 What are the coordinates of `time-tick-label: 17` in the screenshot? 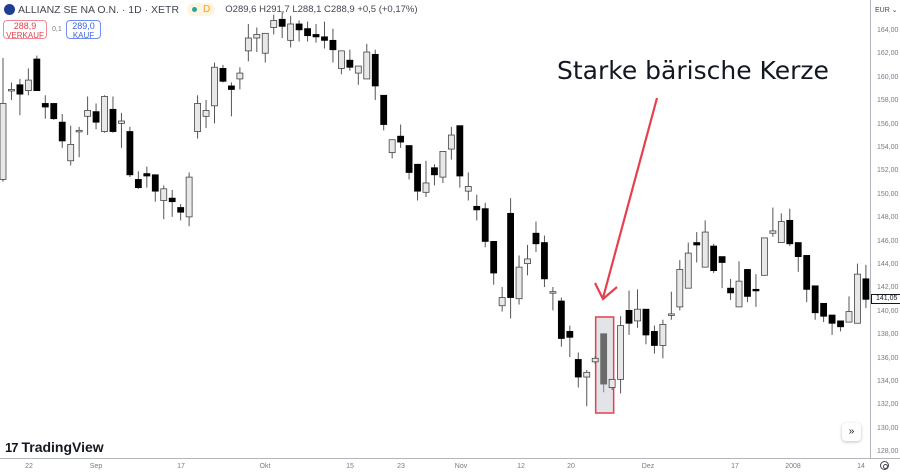 It's located at (735, 466).